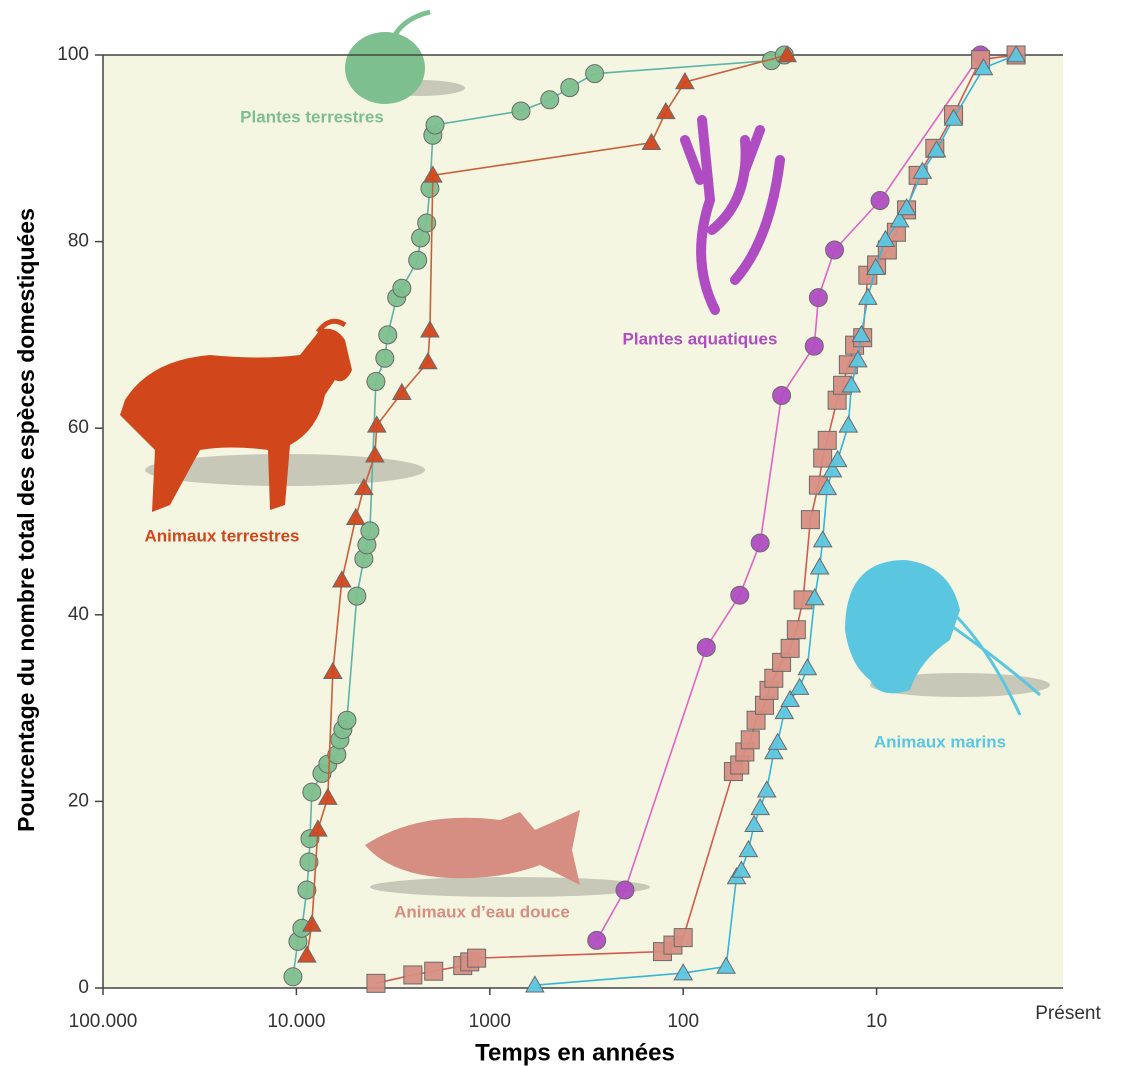 The width and height of the screenshot is (1121, 1066). I want to click on x-axis-label: Temps en années, so click(575, 1052).